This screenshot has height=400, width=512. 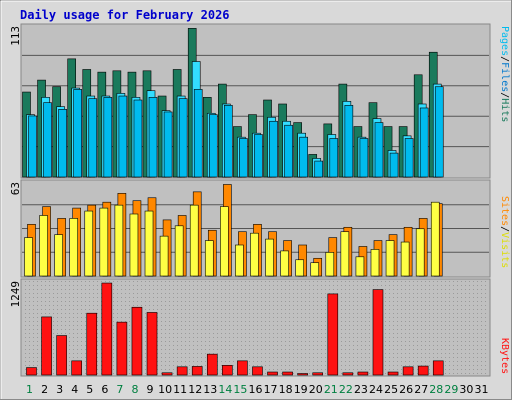 What do you see at coordinates (210, 389) in the screenshot?
I see `x-tick-label: 13` at bounding box center [210, 389].